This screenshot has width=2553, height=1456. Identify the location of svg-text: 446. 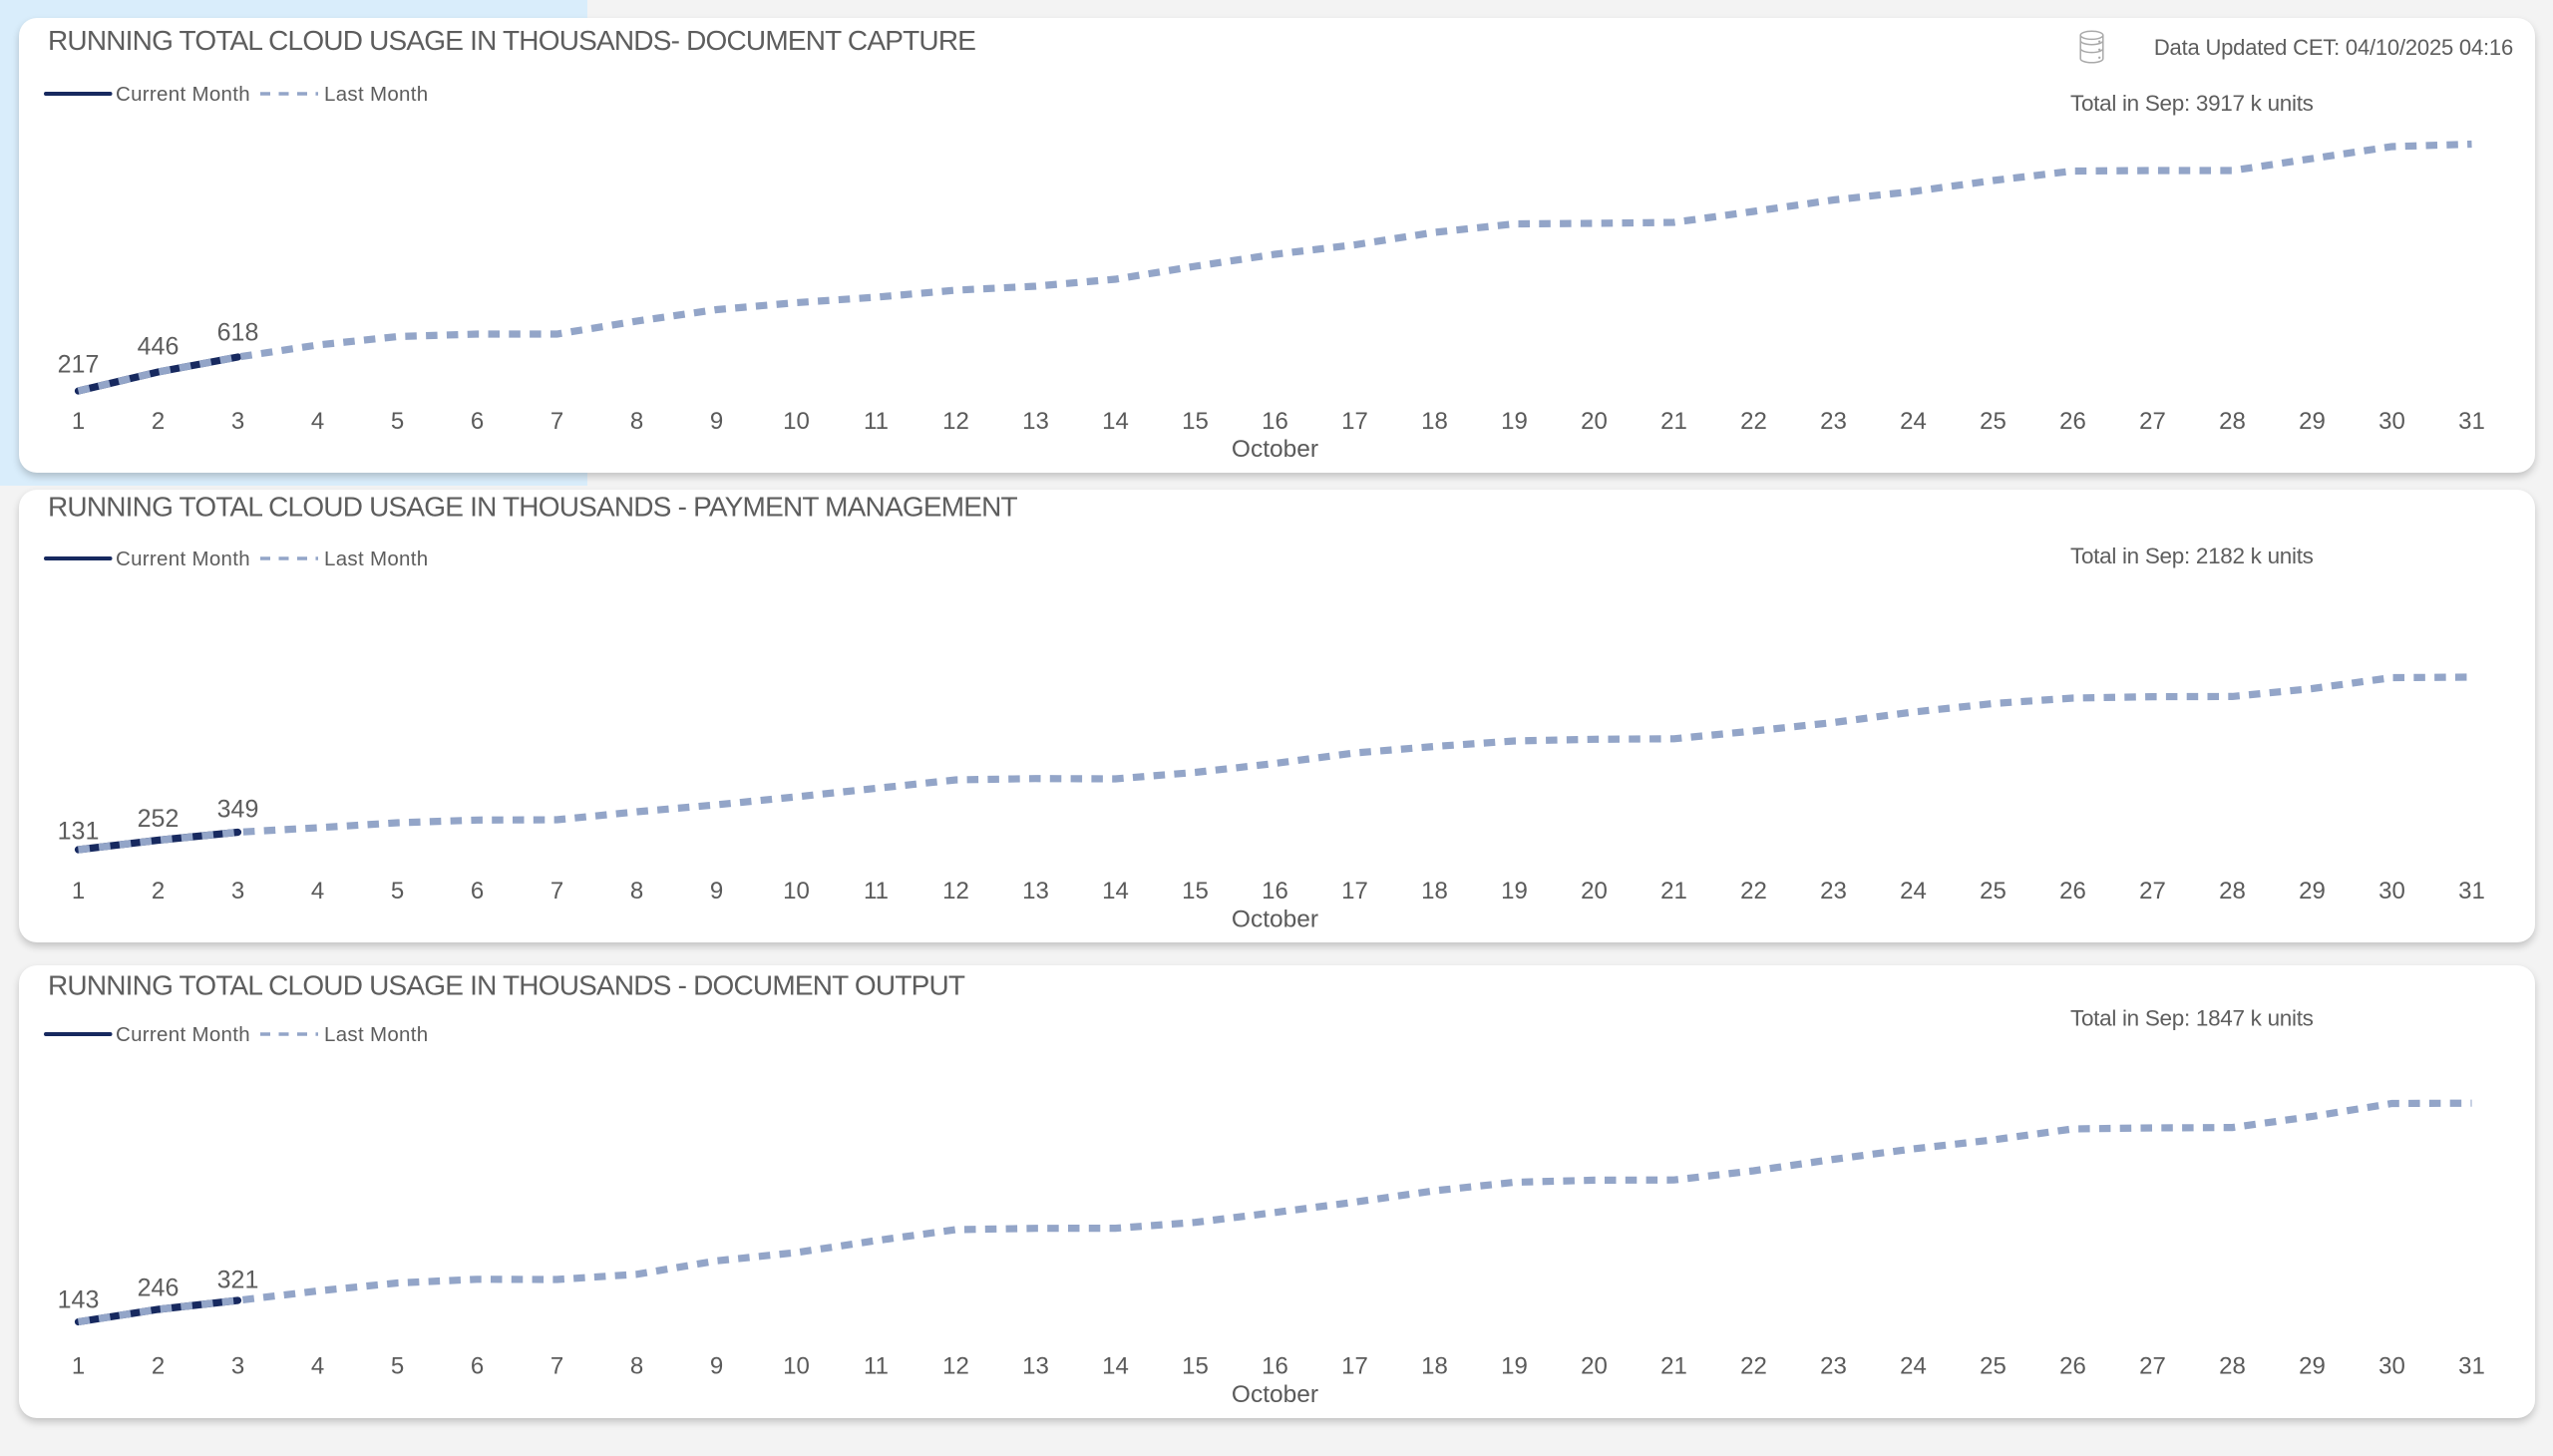
(159, 346).